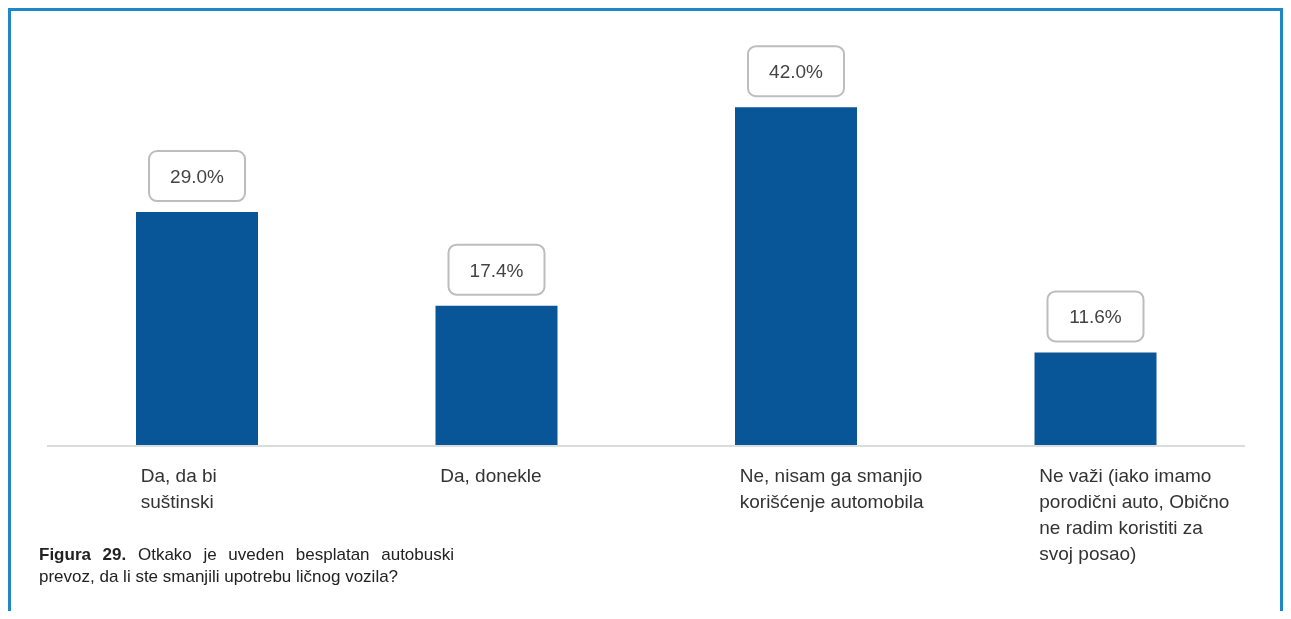  Describe the element at coordinates (197, 177) in the screenshot. I see `data-label: 29.0%` at that location.